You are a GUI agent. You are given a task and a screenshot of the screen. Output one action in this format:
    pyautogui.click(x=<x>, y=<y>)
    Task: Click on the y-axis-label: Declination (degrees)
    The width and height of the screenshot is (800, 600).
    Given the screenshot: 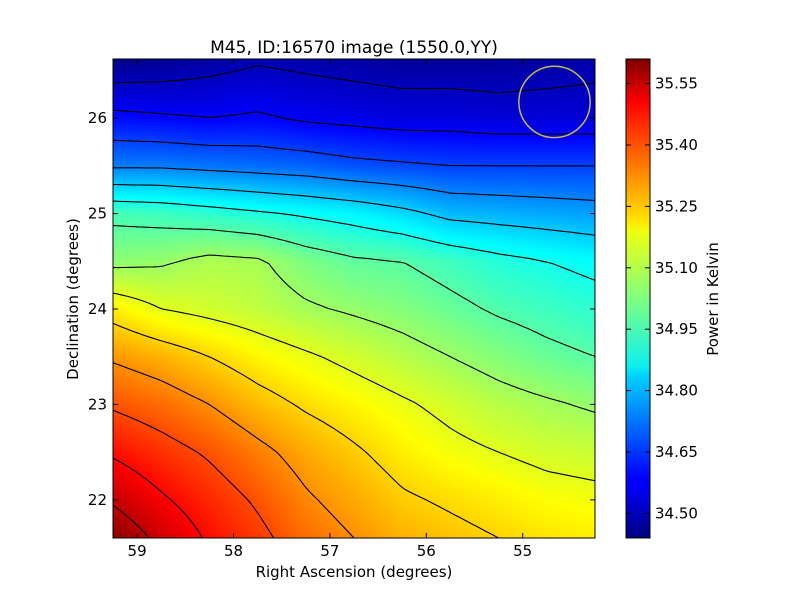 What is the action you would take?
    pyautogui.click(x=73, y=299)
    